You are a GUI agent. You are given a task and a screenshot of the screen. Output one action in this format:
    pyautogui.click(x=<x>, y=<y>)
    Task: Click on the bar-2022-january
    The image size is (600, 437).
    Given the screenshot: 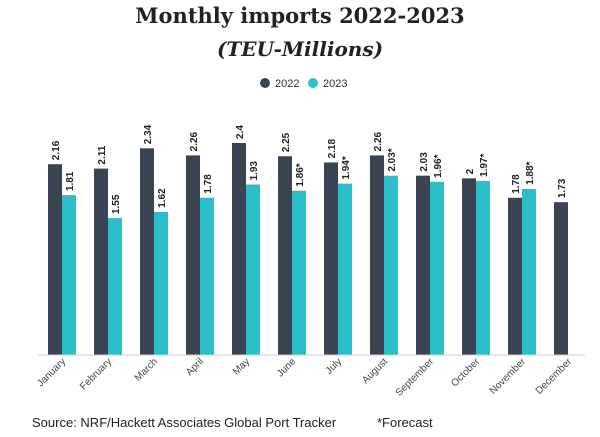 What is the action you would take?
    pyautogui.click(x=55, y=259)
    